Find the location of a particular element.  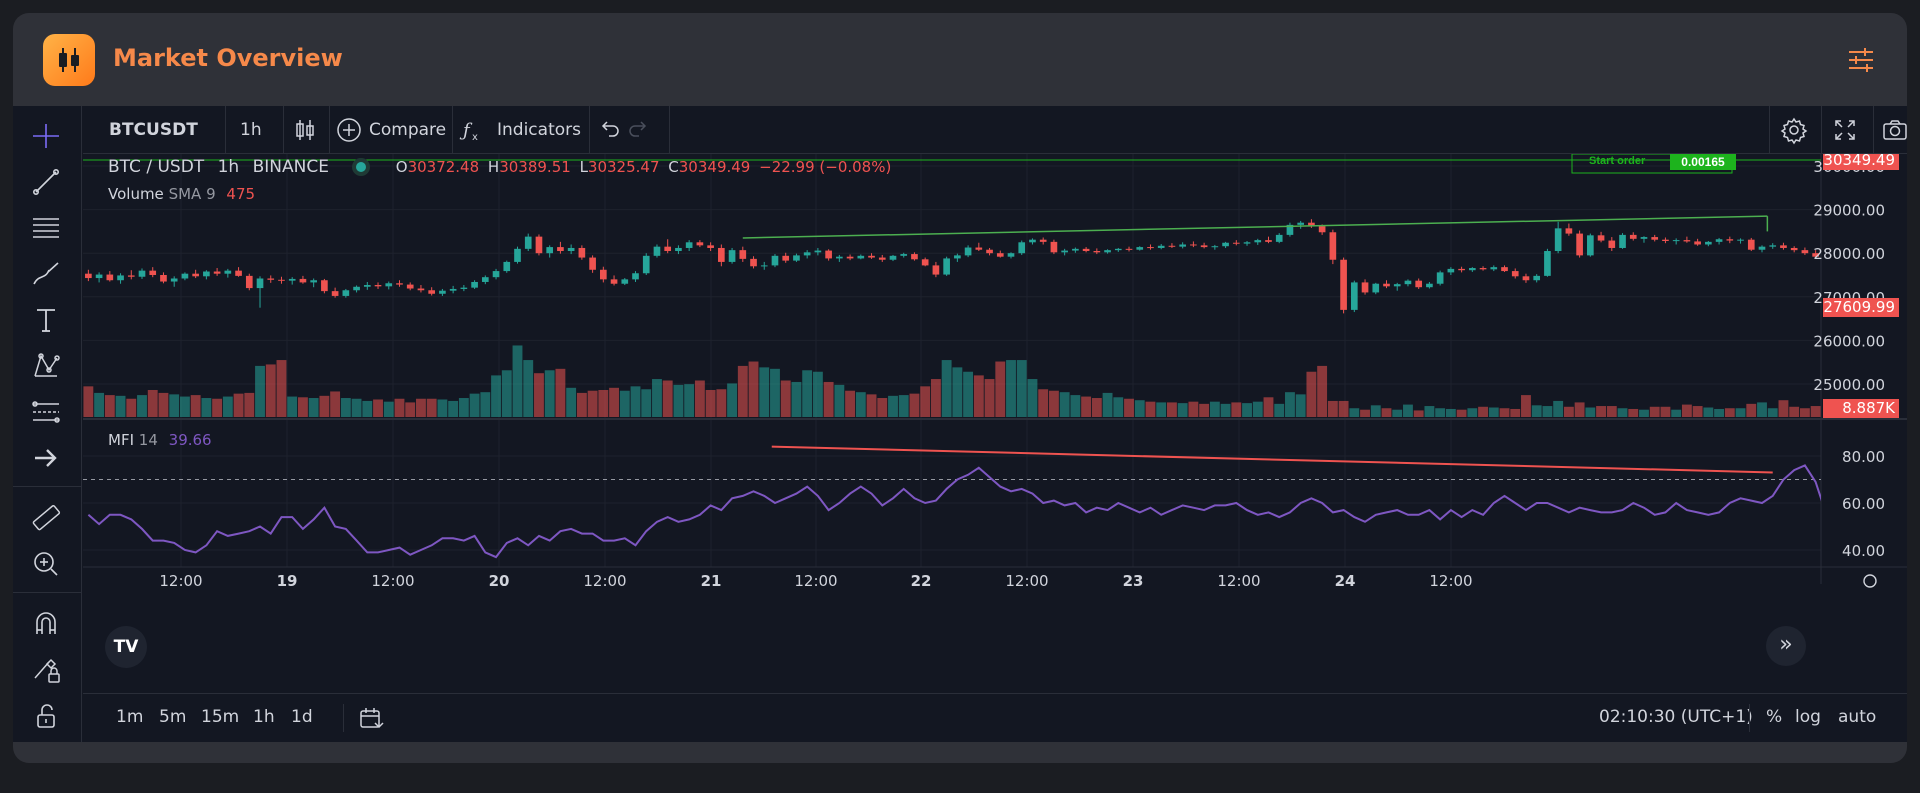

price-tick-label: 29000.00 is located at coordinates (1849, 211).